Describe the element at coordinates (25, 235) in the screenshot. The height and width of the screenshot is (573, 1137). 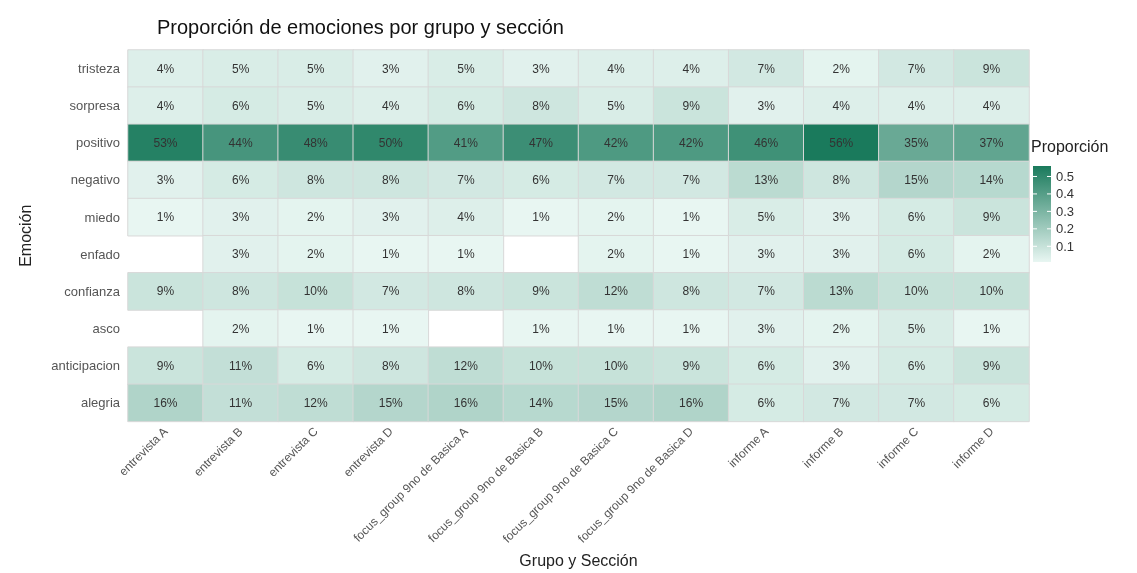
I see `y-axis-title: Emoción` at that location.